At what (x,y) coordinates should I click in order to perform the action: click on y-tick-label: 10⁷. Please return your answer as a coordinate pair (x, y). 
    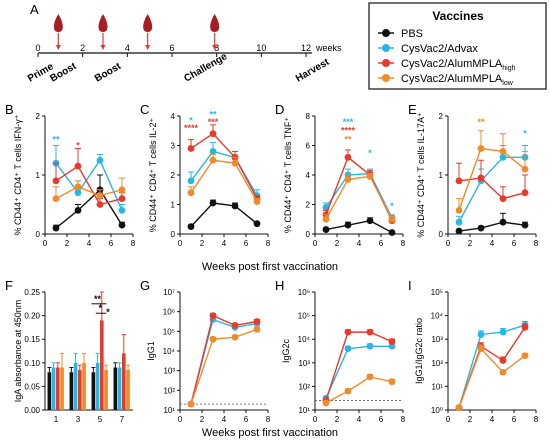
    Looking at the image, I should click on (169, 292).